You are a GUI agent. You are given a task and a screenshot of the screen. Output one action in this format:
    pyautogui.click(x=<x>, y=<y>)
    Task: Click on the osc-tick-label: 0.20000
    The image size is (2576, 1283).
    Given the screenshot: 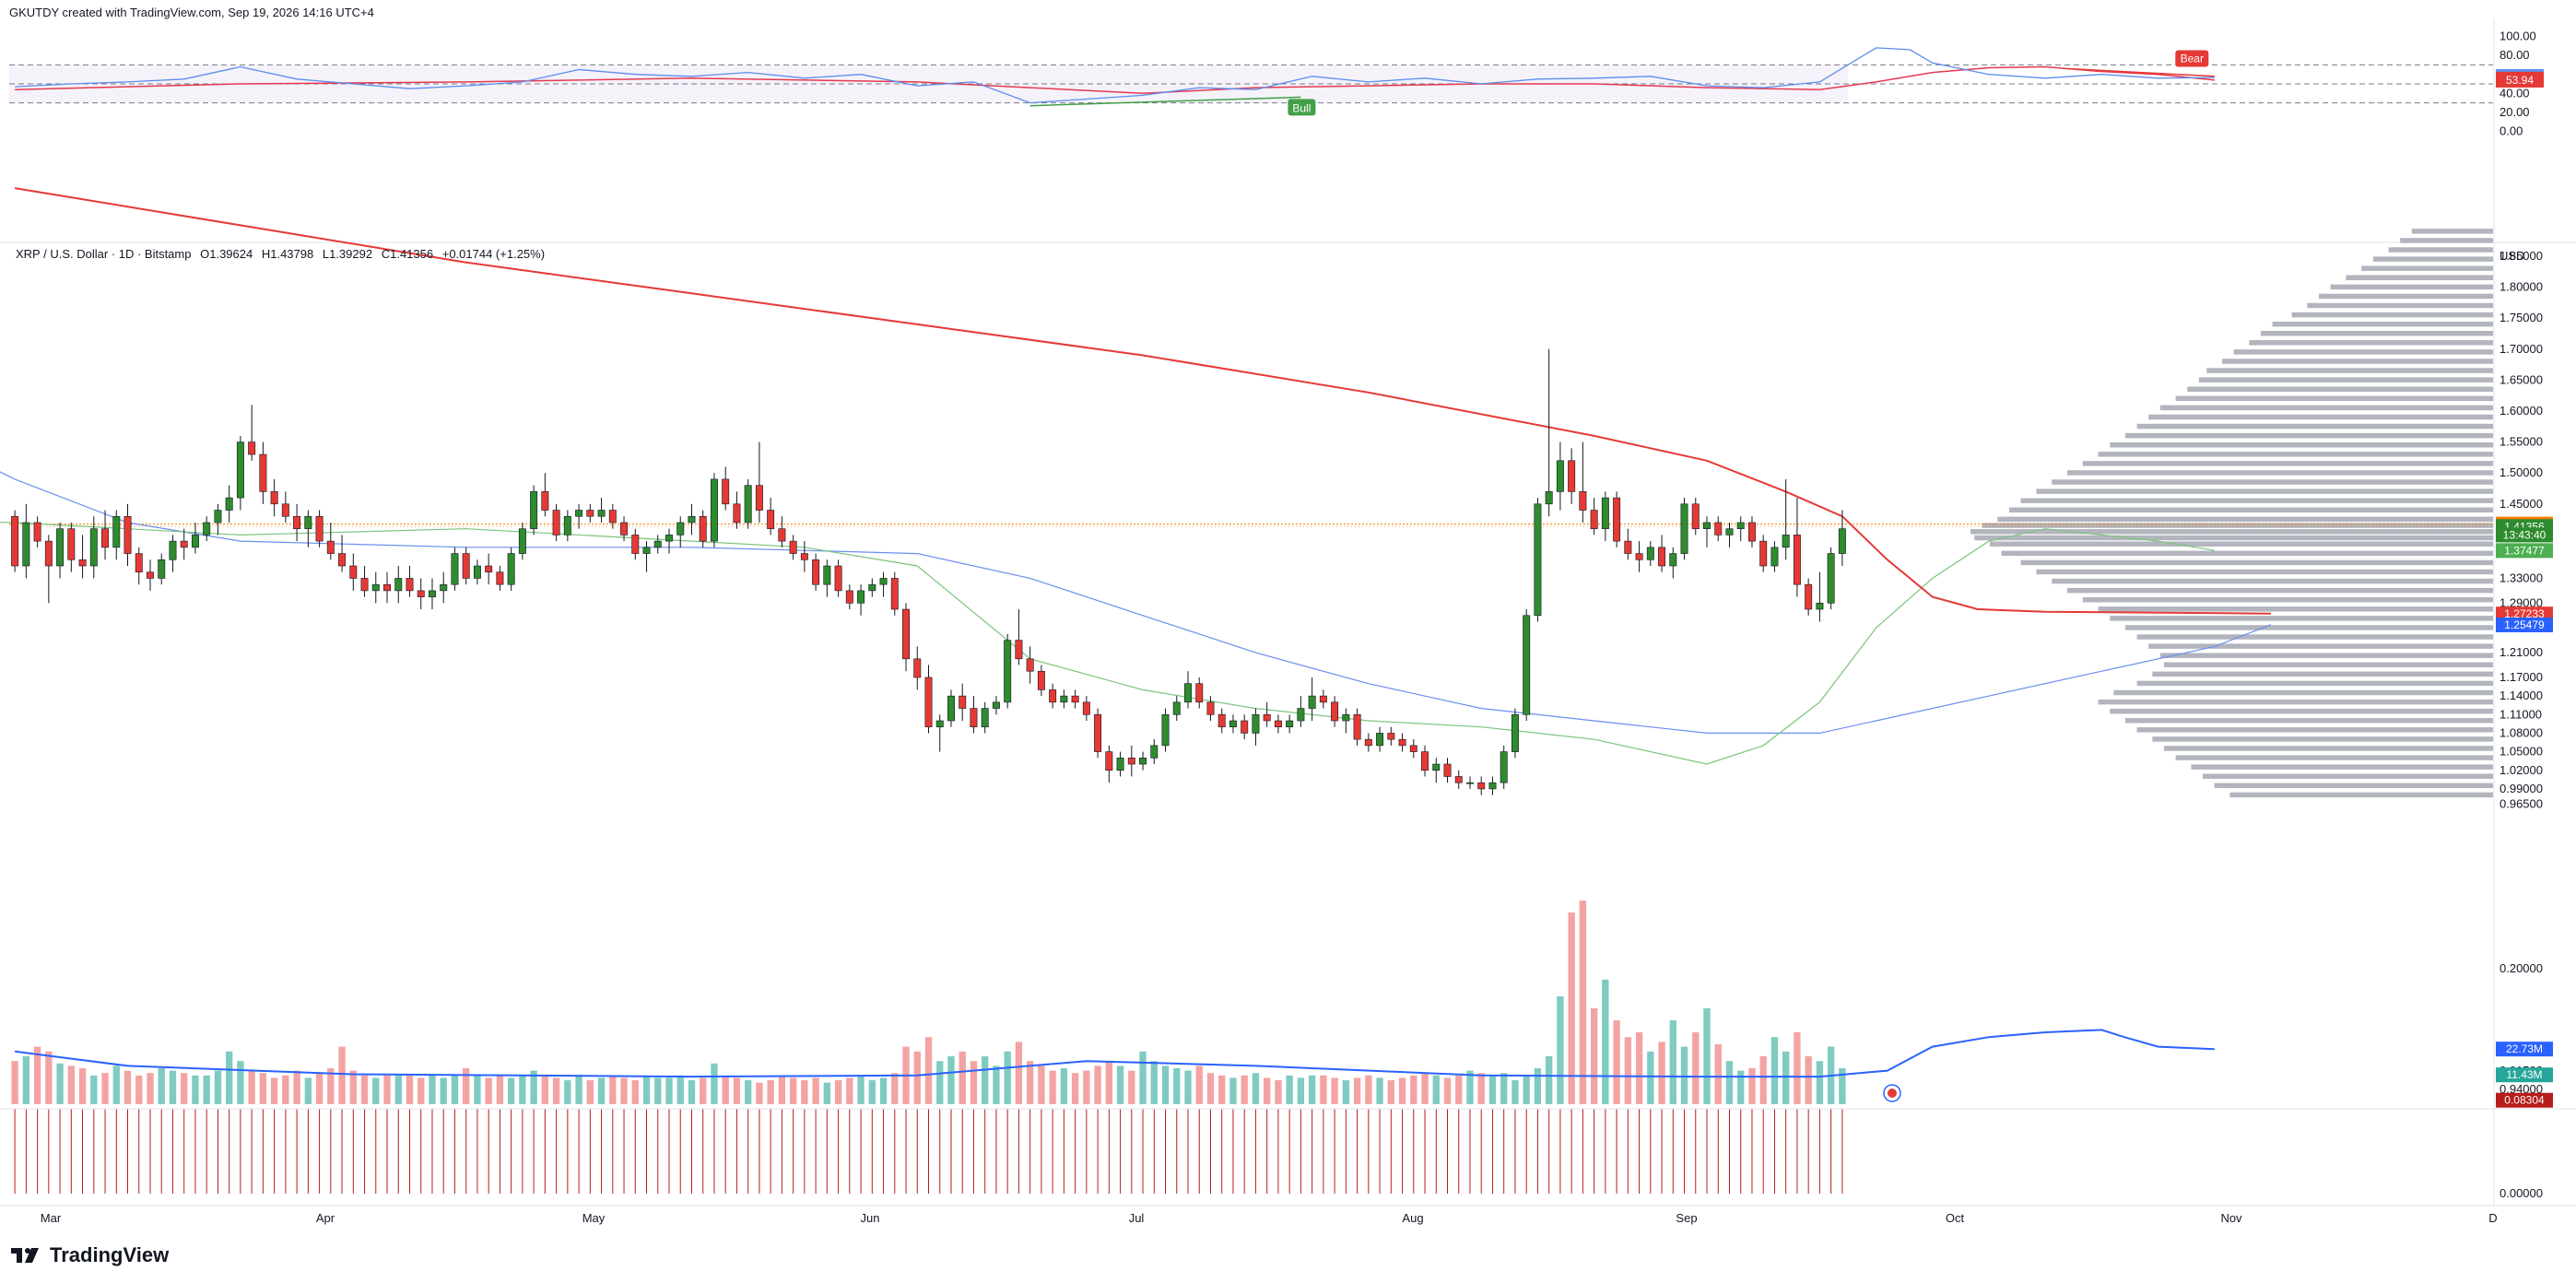 What is the action you would take?
    pyautogui.click(x=2521, y=968)
    